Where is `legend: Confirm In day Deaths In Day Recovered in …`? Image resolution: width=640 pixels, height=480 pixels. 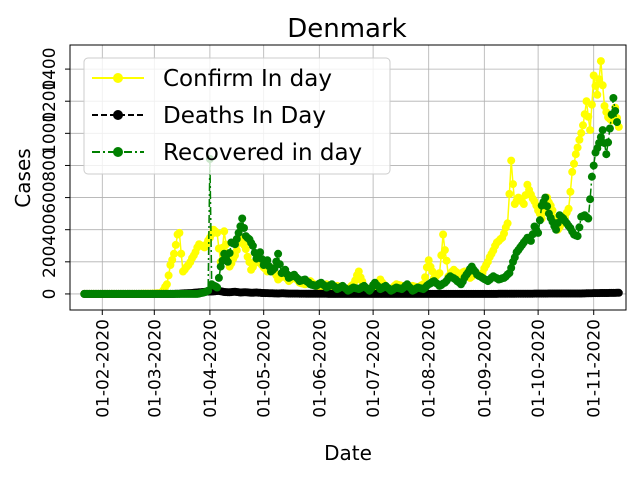 legend: Confirm In day Deaths In Day Recovered in … is located at coordinates (237, 116).